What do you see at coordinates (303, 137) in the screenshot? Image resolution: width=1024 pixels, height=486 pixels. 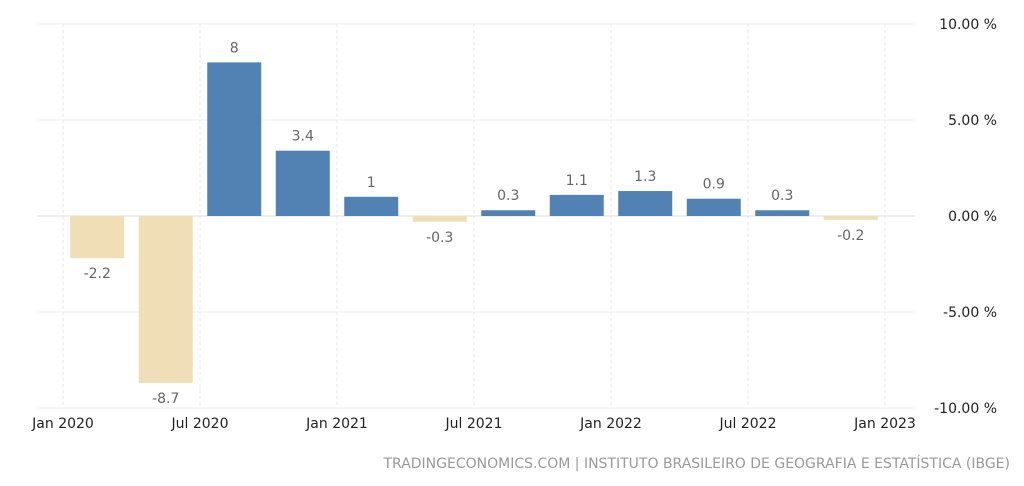 I see `data-label: 3.4` at bounding box center [303, 137].